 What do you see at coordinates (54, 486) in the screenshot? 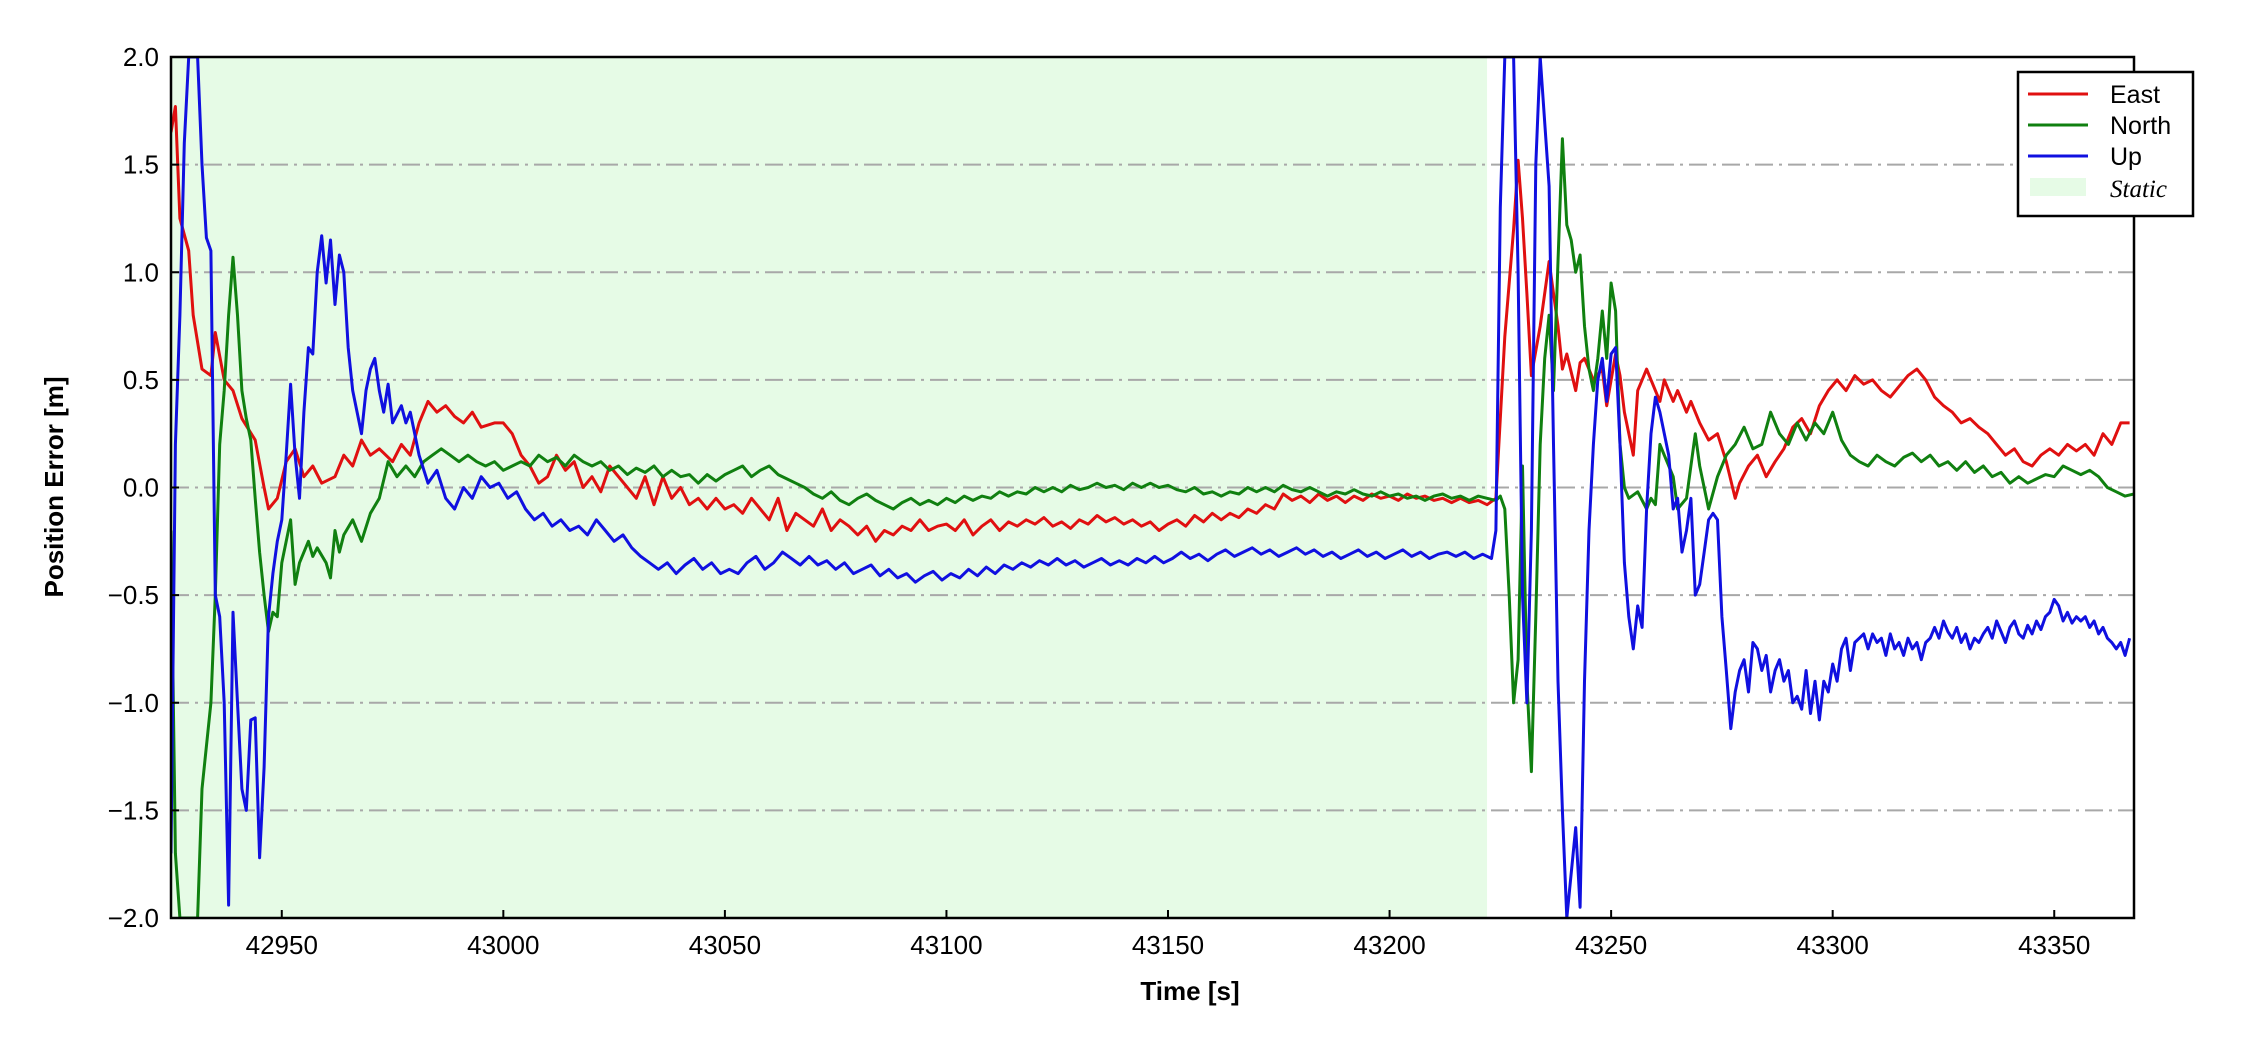
I see `y-axis-label: Position Error [m]` at bounding box center [54, 486].